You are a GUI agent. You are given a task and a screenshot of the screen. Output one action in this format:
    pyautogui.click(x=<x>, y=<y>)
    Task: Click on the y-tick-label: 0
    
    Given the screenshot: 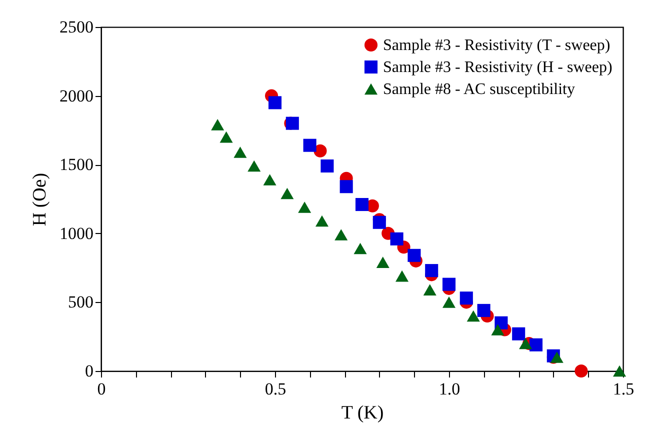 What is the action you would take?
    pyautogui.click(x=89, y=371)
    